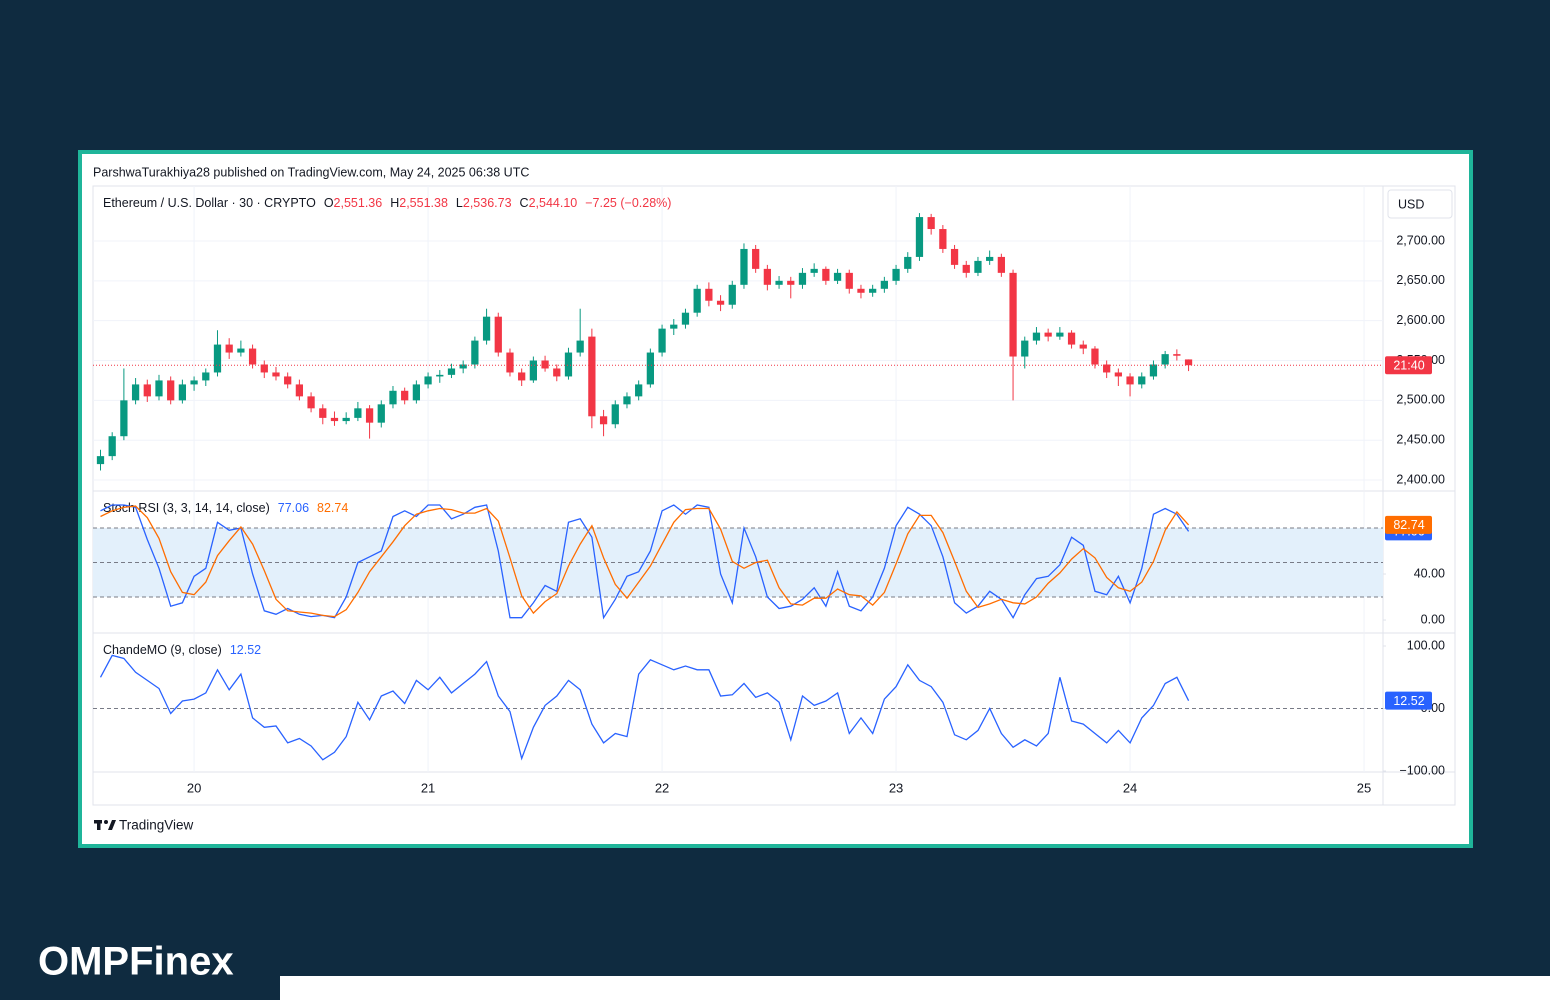 This screenshot has width=1550, height=1000. I want to click on symbol-name: Ethereum / U.S. Dollar · 30 · CRYPTO, so click(209, 203).